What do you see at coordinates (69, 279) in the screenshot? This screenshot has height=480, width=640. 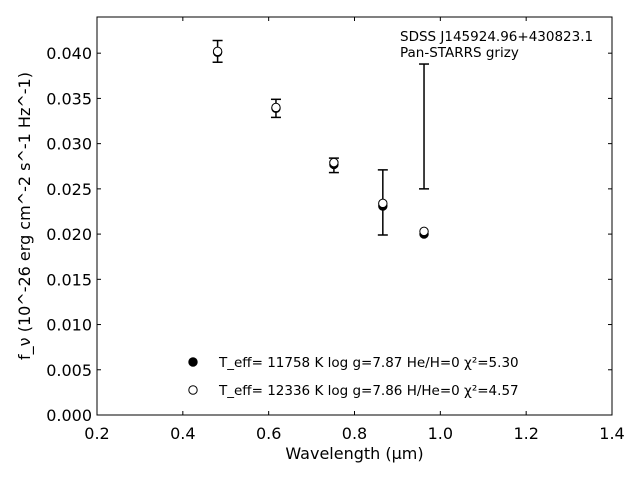 I see `y-tick-label: 0.015` at bounding box center [69, 279].